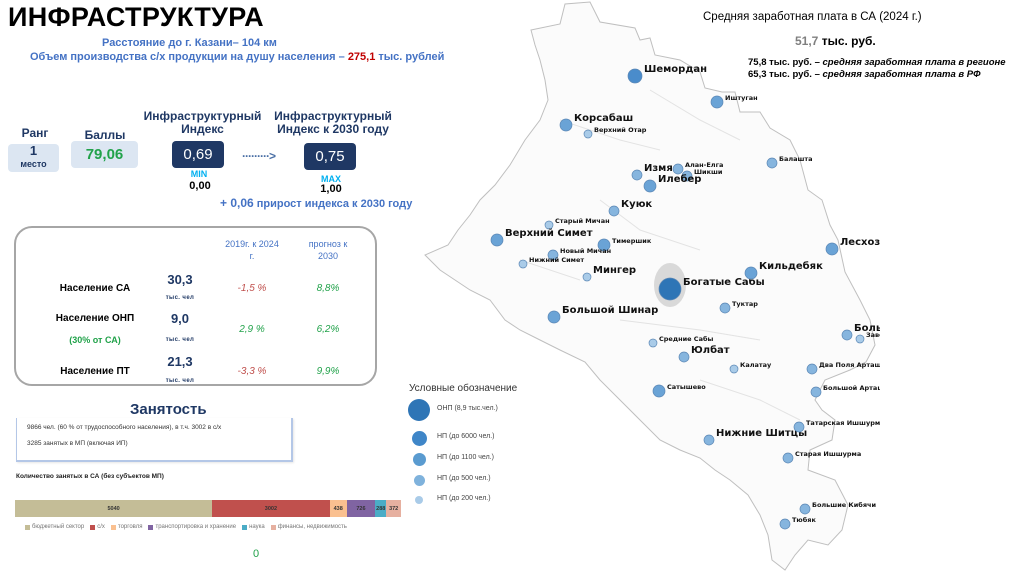 Image resolution: width=1024 pixels, height=574 pixels. What do you see at coordinates (328, 371) in the screenshot?
I see `population-row-forecast: 9,9%` at bounding box center [328, 371].